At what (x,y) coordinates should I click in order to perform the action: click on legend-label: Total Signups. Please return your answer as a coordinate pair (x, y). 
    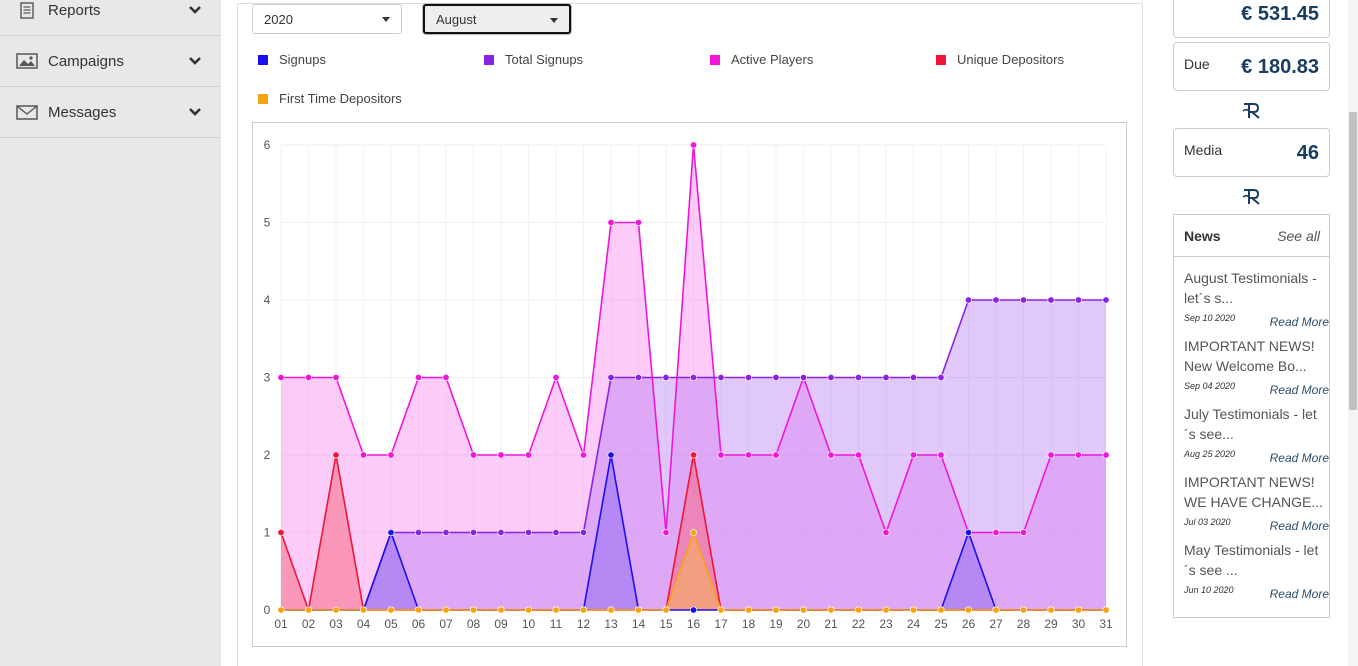
    Looking at the image, I should click on (544, 59).